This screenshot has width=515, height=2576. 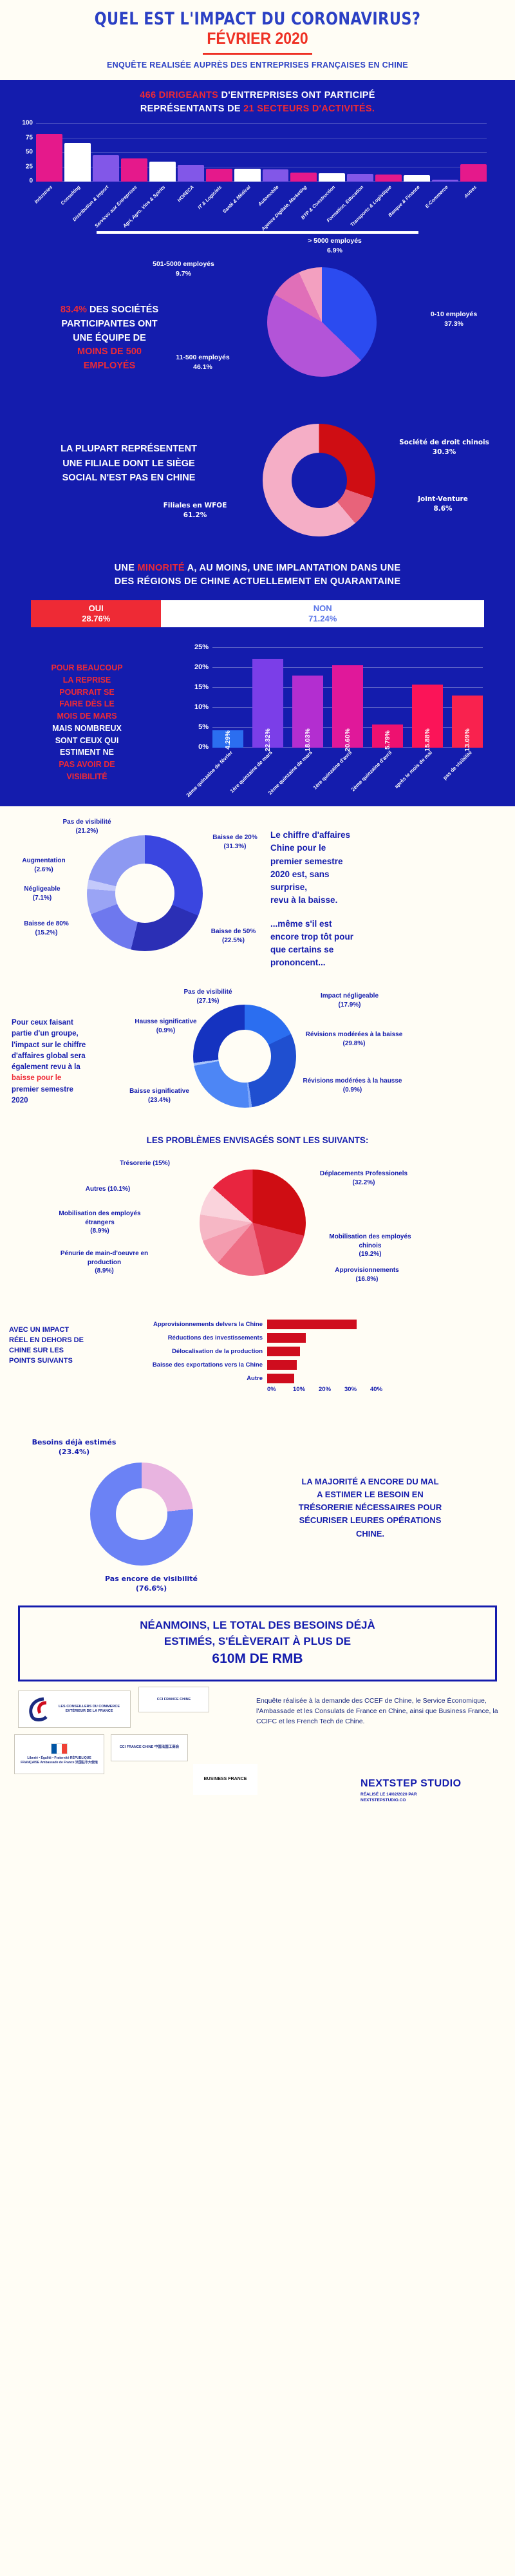 What do you see at coordinates (151, 1584) in the screenshot?
I see `besoins-label-pas-visibilite: Pas encore de visibilité (76.6%)` at bounding box center [151, 1584].